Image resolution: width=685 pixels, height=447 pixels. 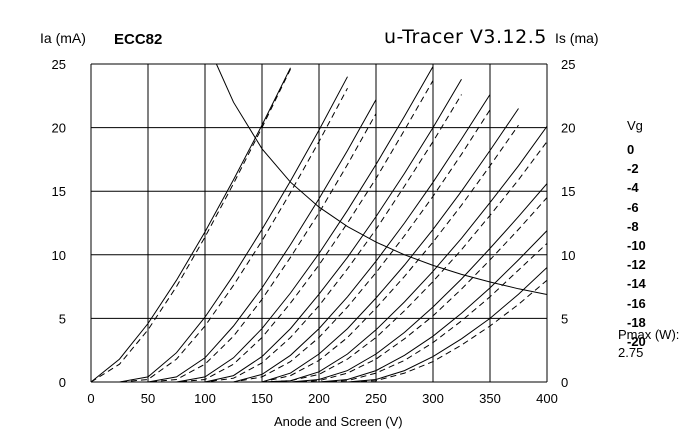 What do you see at coordinates (636, 322) in the screenshot?
I see `legend-item: -18` at bounding box center [636, 322].